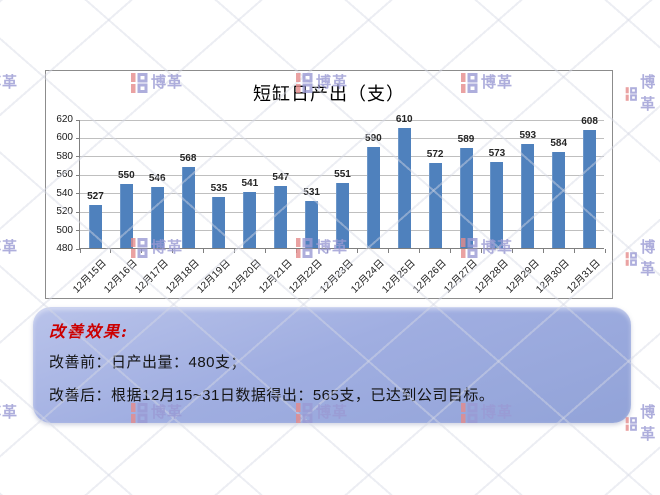 The width and height of the screenshot is (660, 495). What do you see at coordinates (64, 230) in the screenshot?
I see `y-axis-label: 500` at bounding box center [64, 230].